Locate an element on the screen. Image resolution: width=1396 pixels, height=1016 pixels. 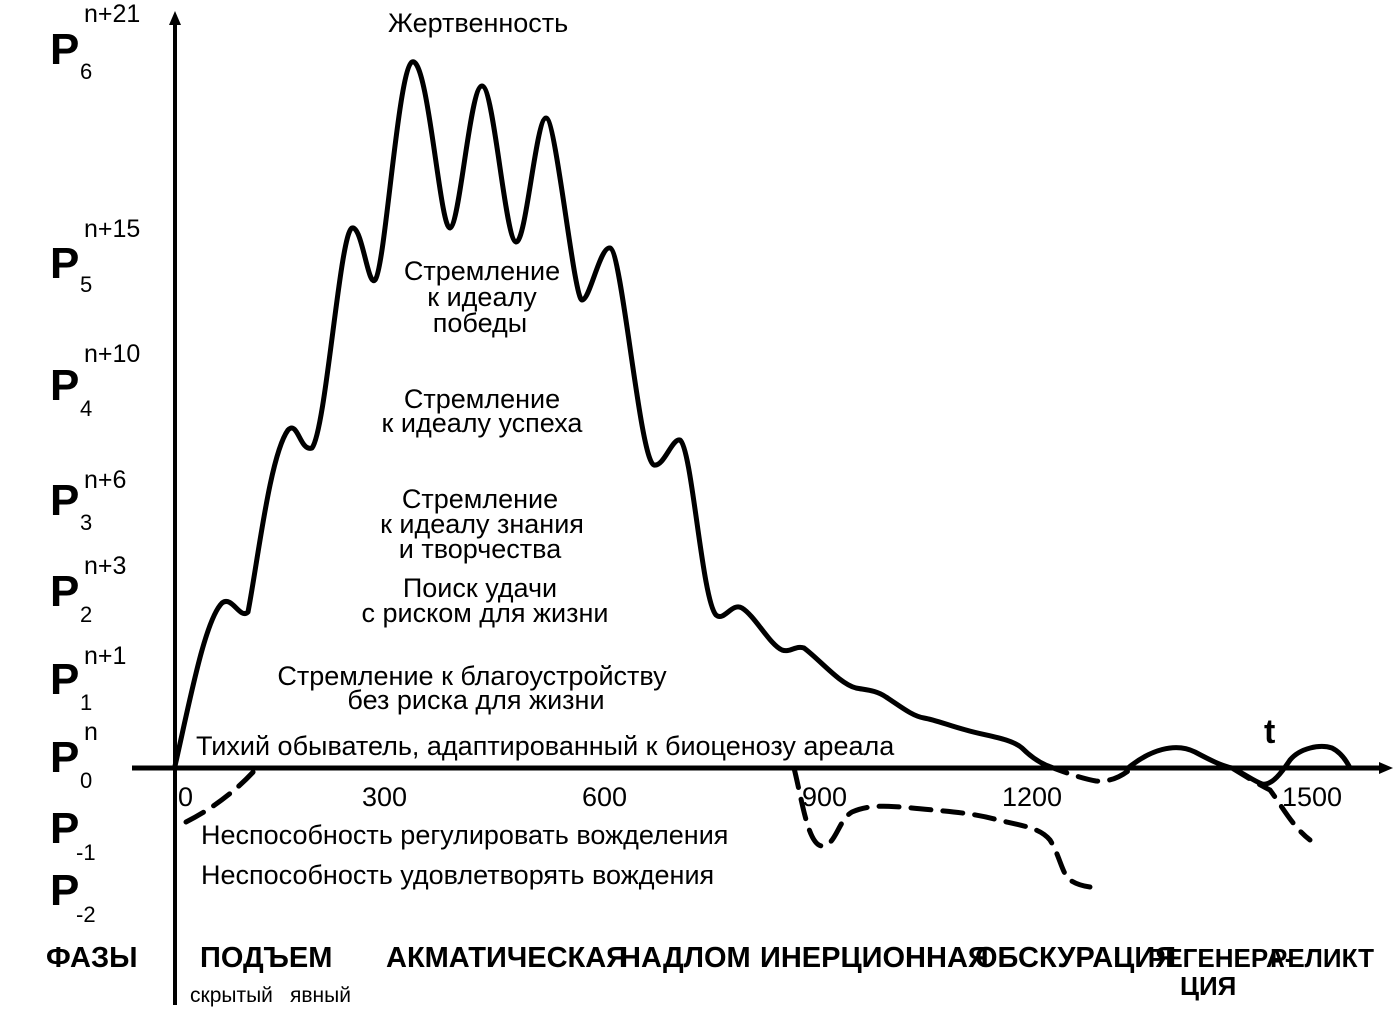
level-p1-sub: 1 is located at coordinates (86, 702).